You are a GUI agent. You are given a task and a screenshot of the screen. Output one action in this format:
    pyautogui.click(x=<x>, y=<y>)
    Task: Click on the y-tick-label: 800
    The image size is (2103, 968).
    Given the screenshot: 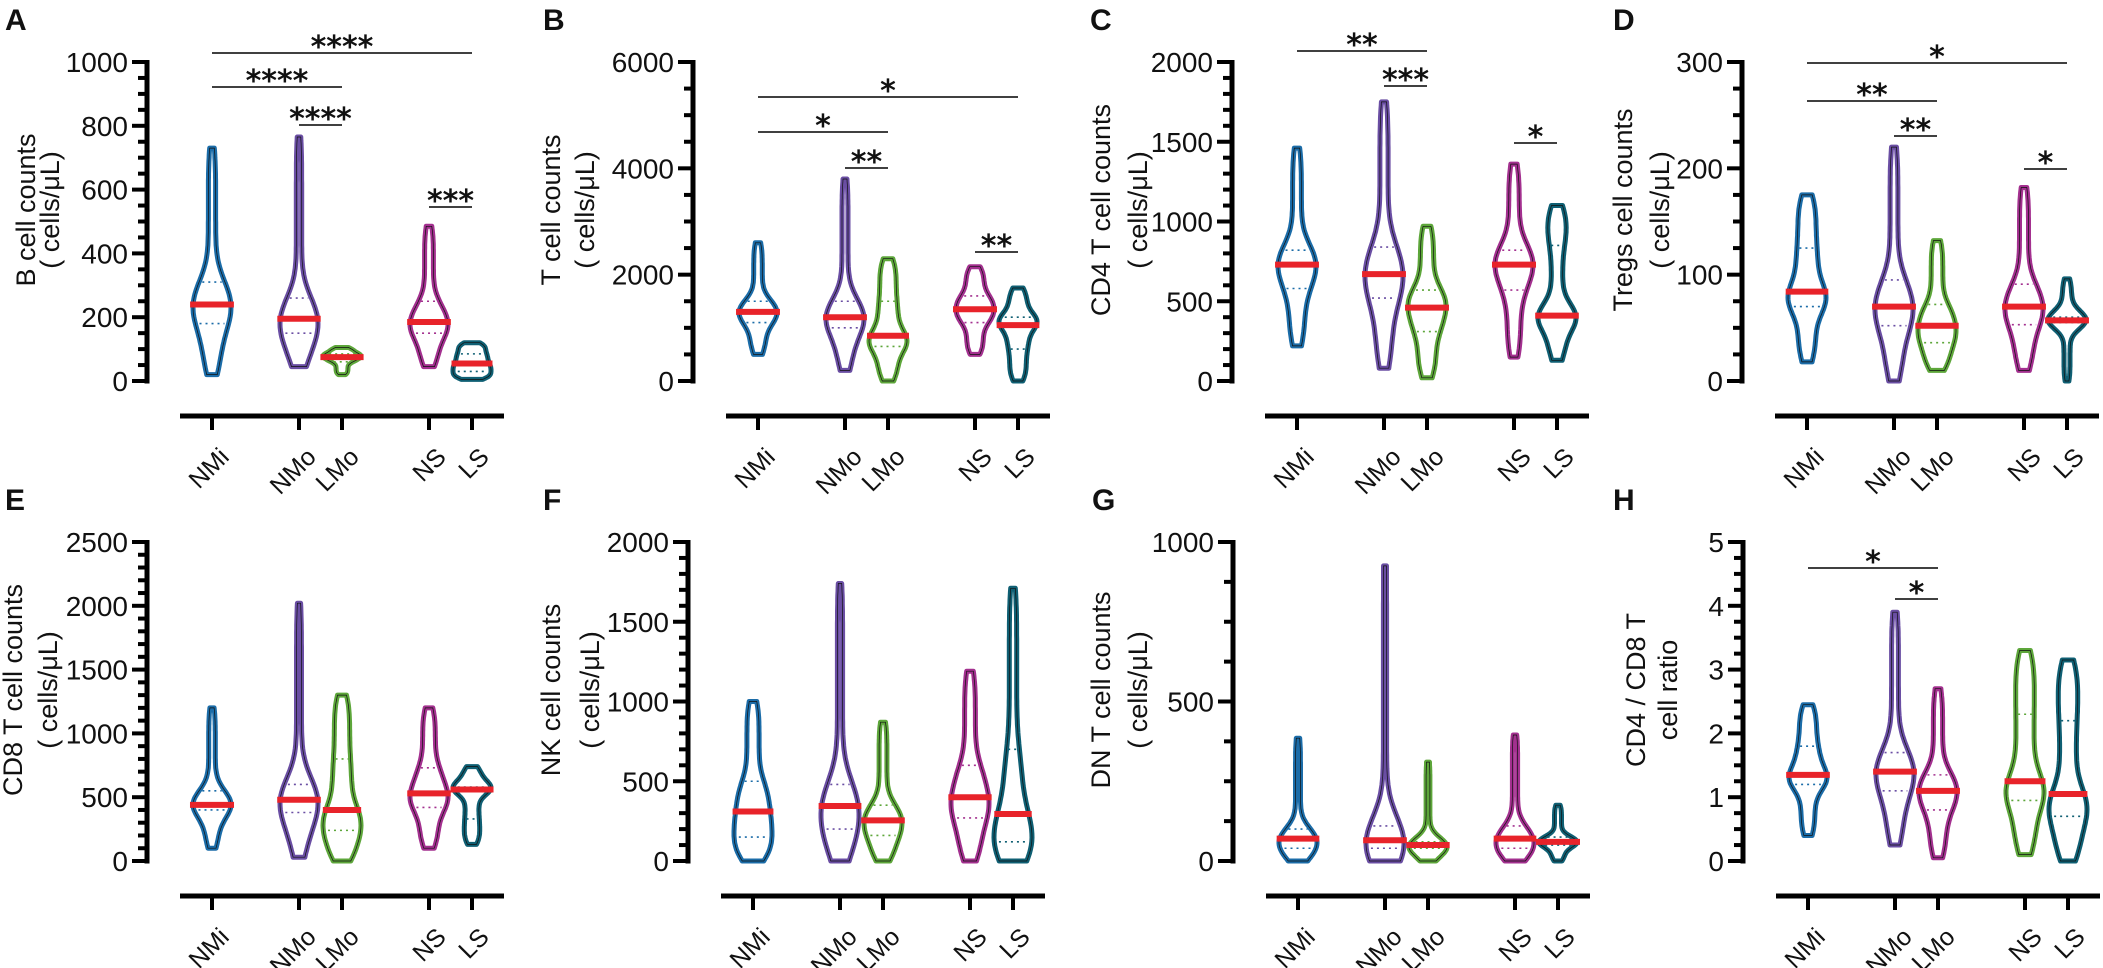 What is the action you would take?
    pyautogui.click(x=104, y=126)
    